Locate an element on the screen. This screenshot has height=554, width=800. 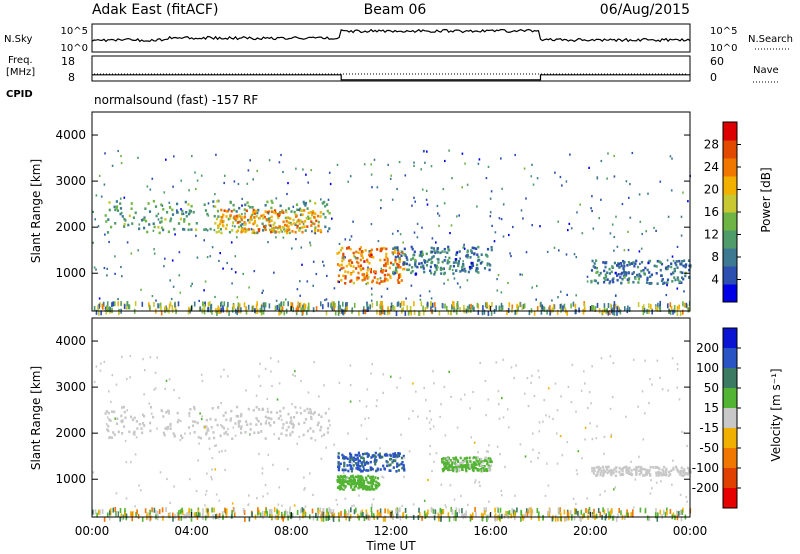
noise-sky-line is located at coordinates (391, 35).